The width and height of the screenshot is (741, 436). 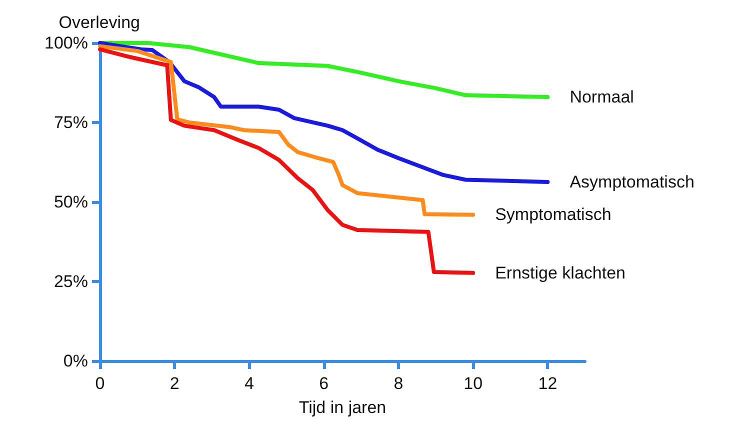 I want to click on x-tick-label: 0, so click(x=100, y=383).